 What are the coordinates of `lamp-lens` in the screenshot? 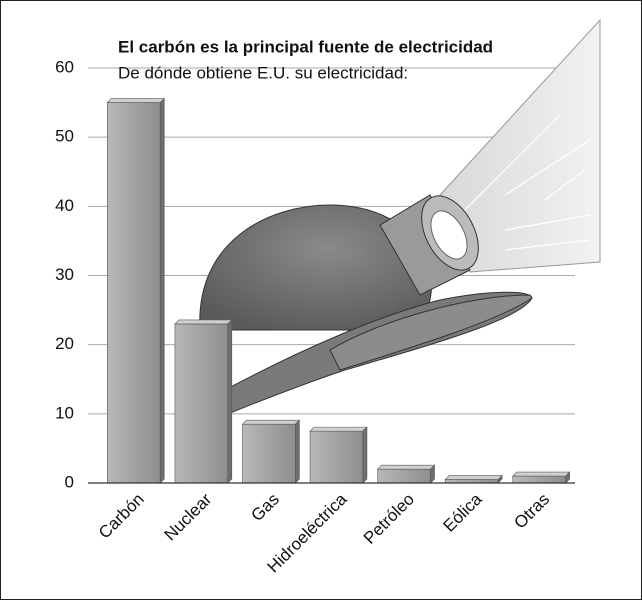 It's located at (449, 235).